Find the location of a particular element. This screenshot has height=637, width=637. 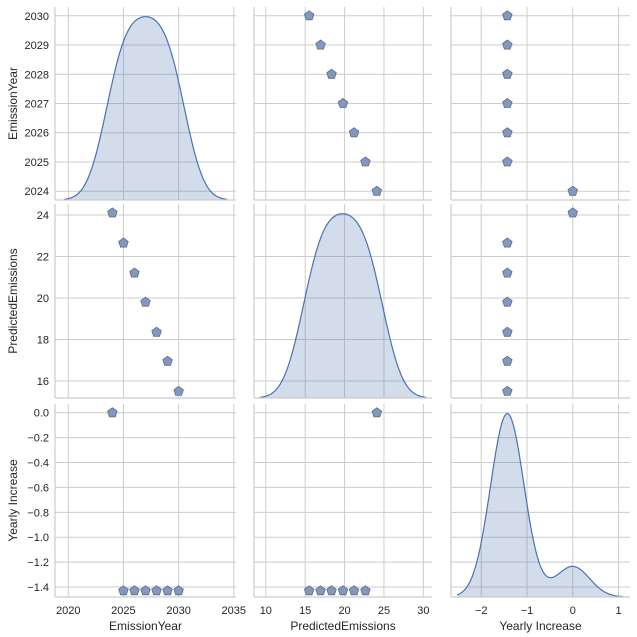

panel-predictedemissions-vs-yearly-increase is located at coordinates (540, 301).